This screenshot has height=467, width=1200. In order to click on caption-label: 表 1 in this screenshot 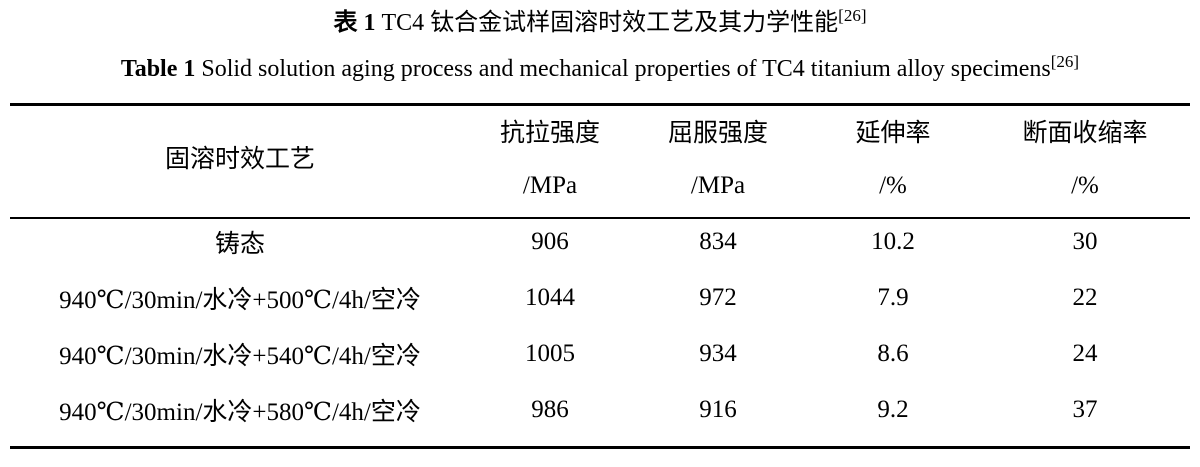, I will do `click(354, 23)`.